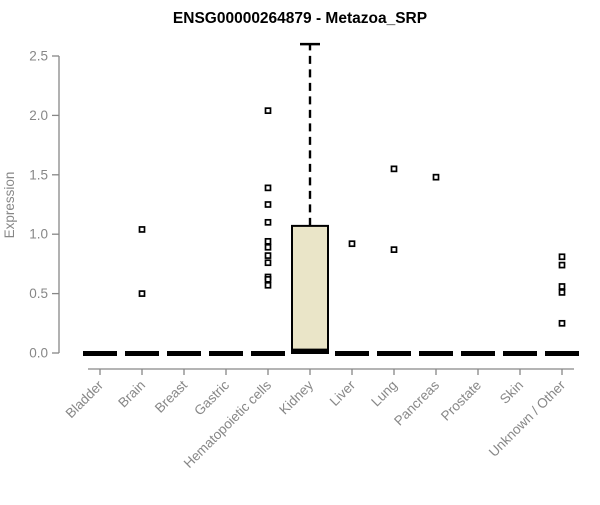 This screenshot has height=505, width=600. I want to click on category-label: Skin, so click(511, 392).